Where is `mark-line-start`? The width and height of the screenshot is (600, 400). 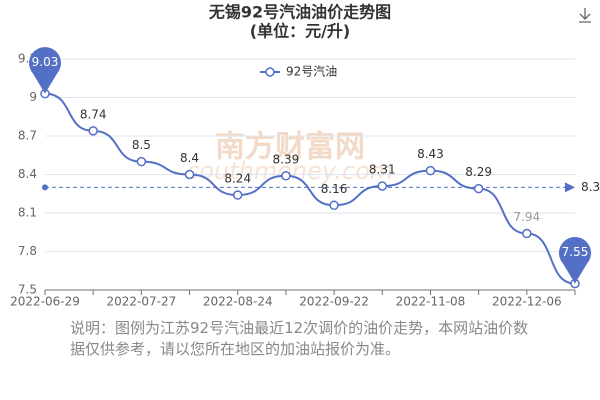 mark-line-start is located at coordinates (45, 187).